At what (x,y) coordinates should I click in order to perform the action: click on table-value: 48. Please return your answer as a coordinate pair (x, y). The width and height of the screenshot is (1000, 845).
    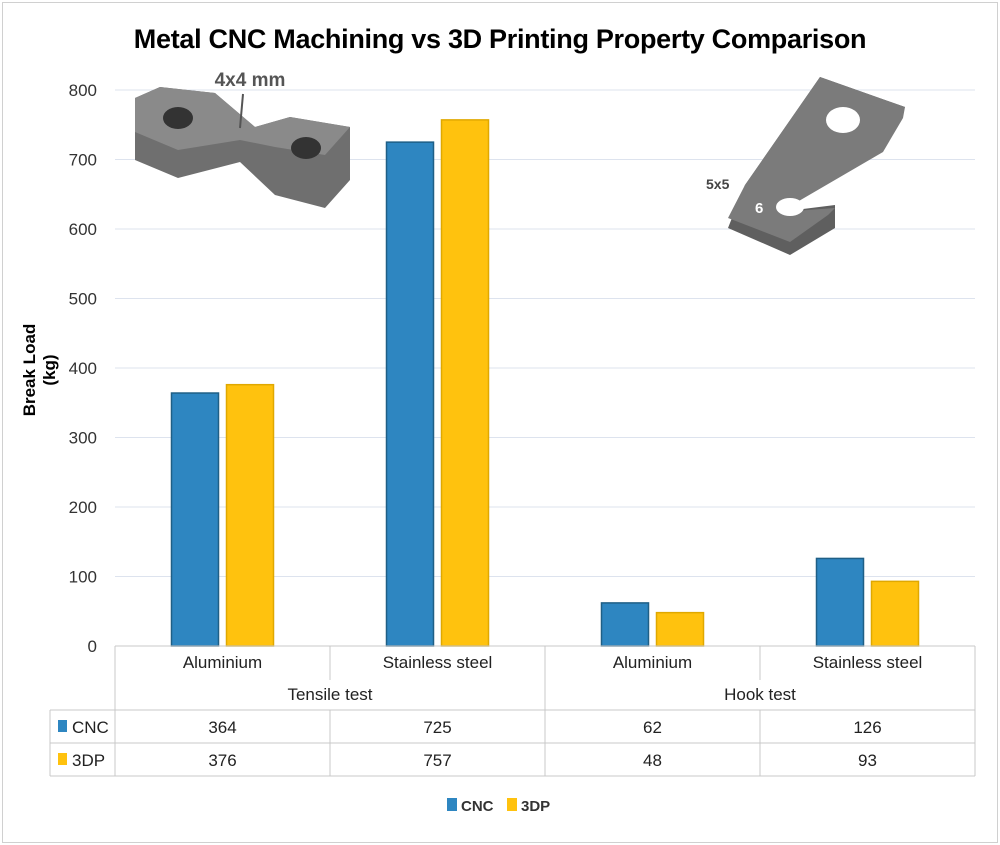
    Looking at the image, I should click on (652, 760).